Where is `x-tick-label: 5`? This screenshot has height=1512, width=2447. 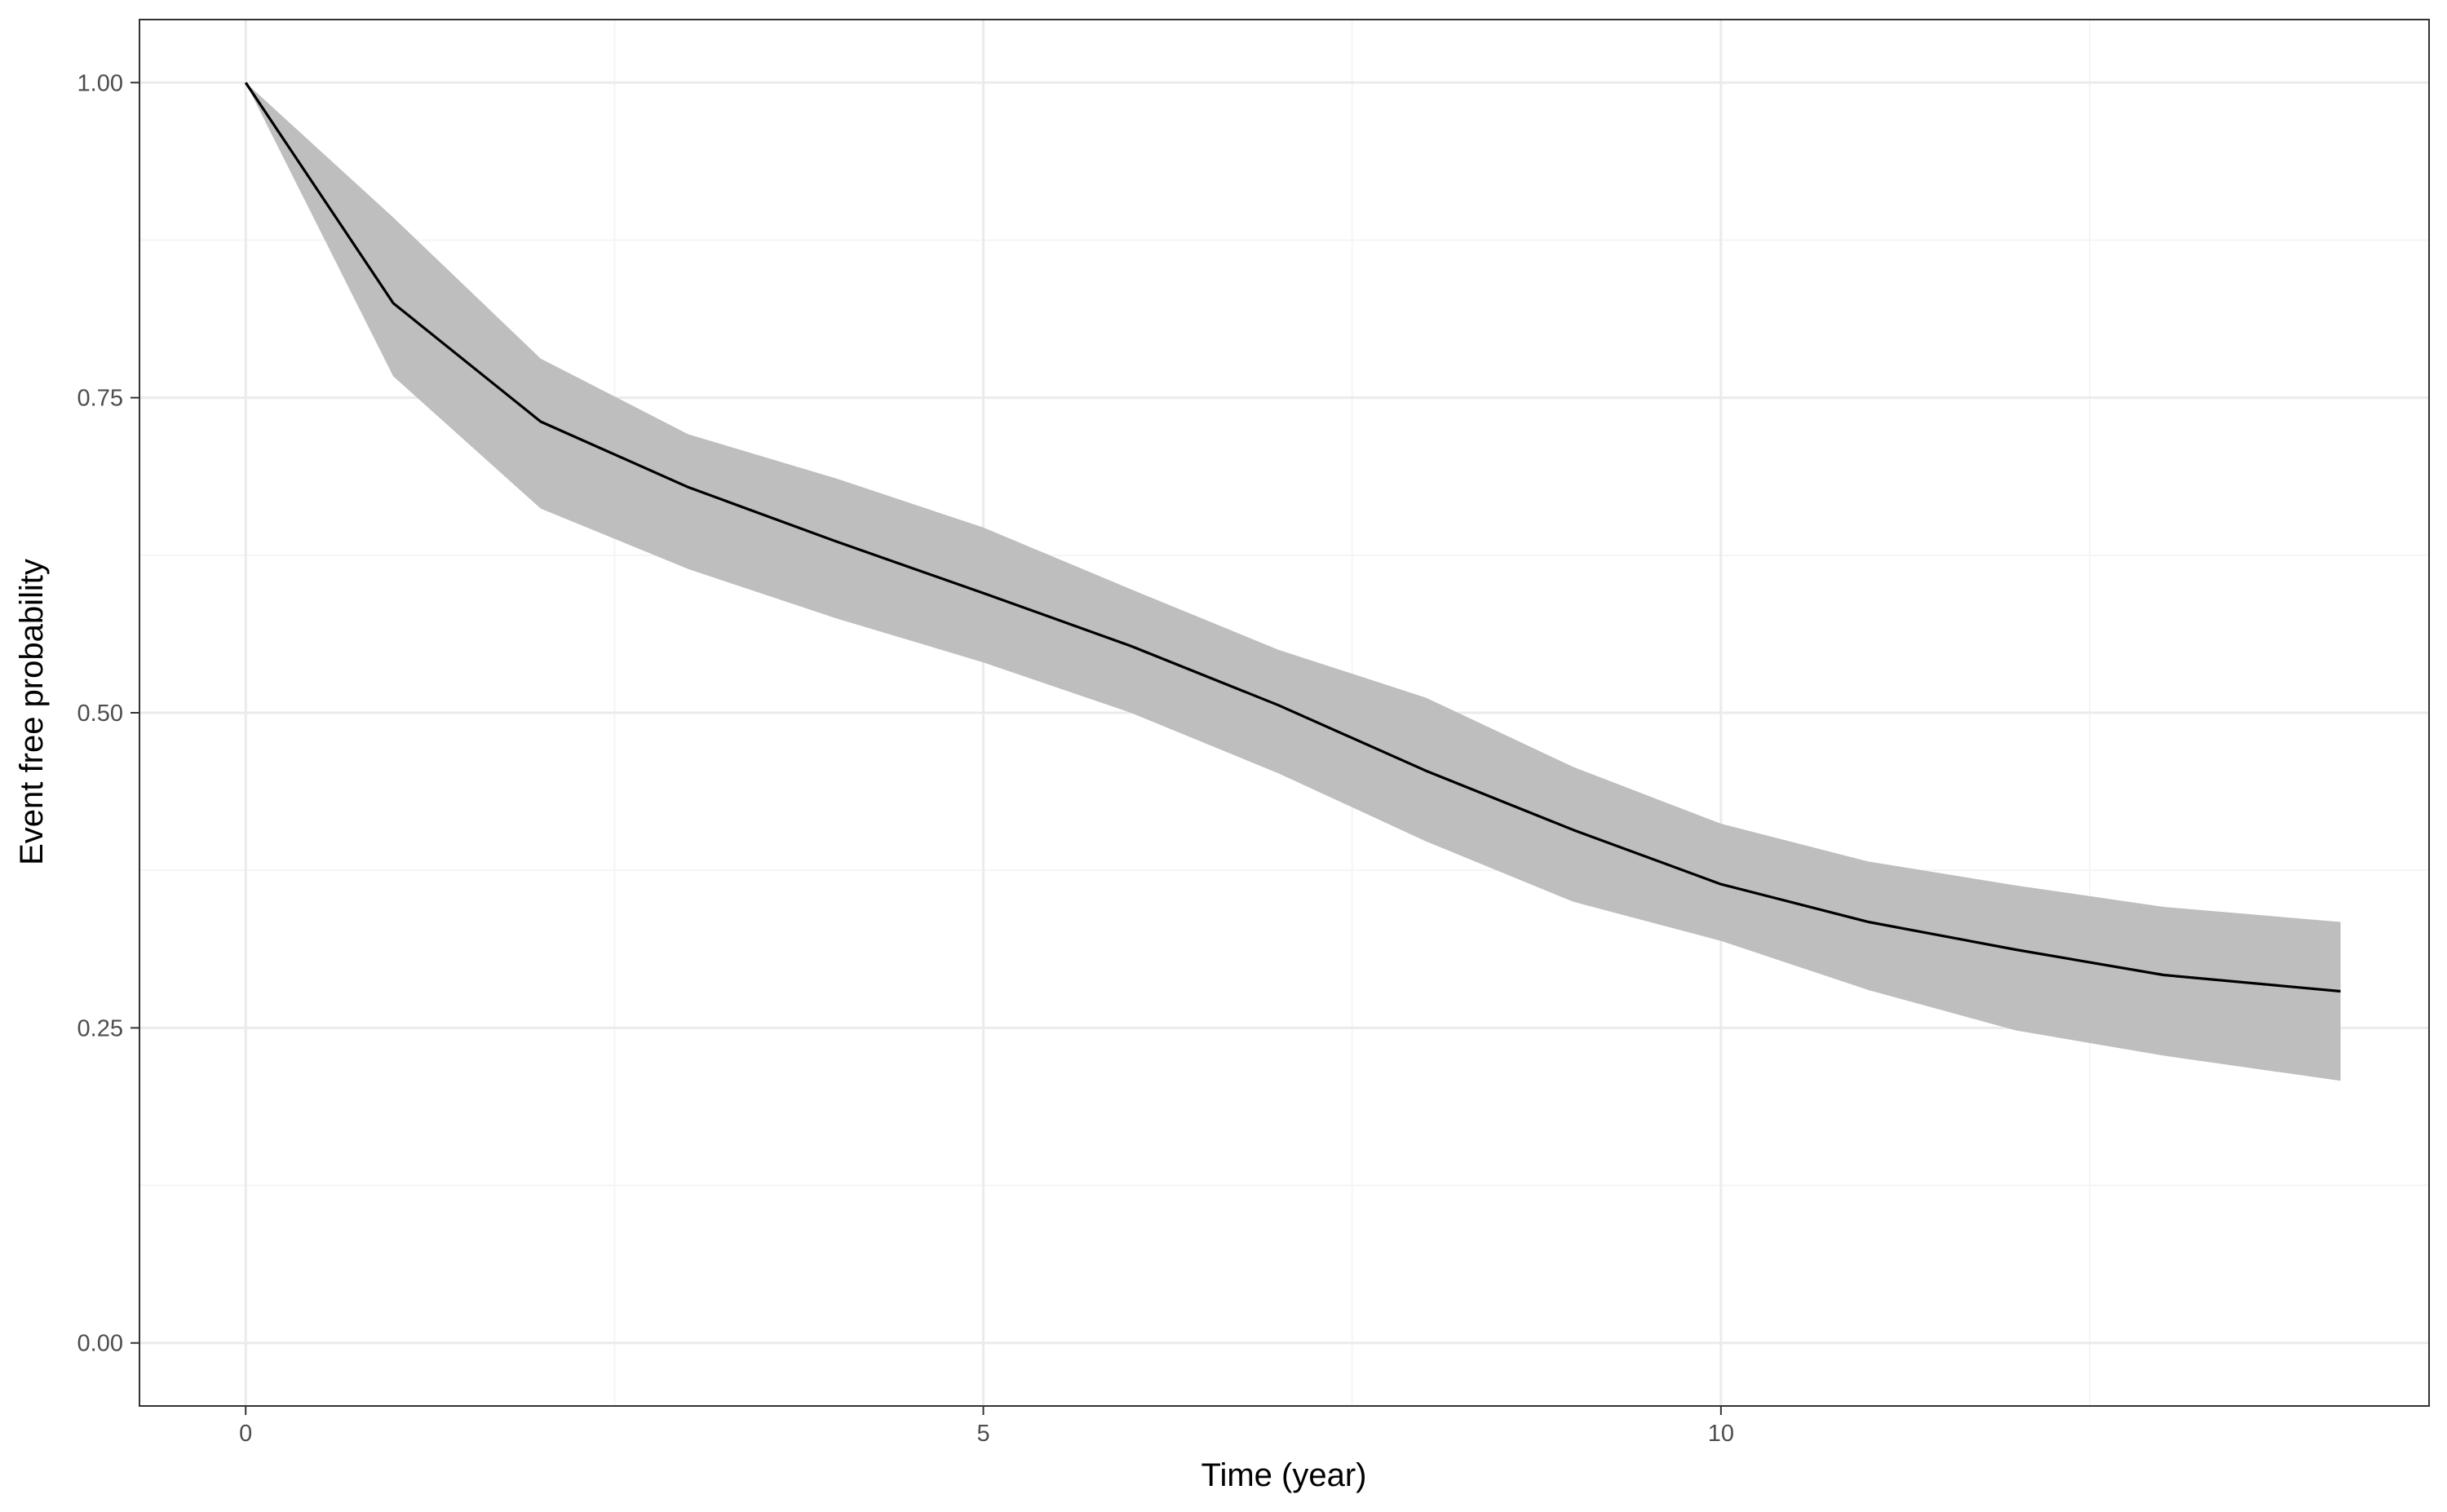
x-tick-label: 5 is located at coordinates (982, 1434).